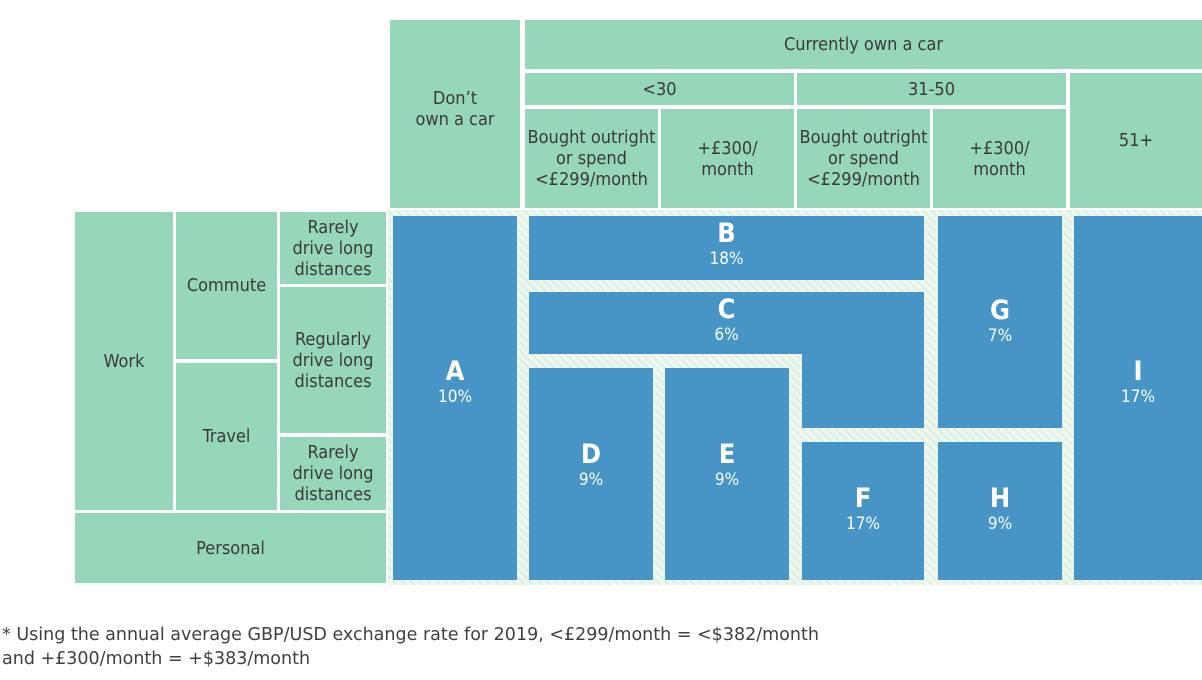 The height and width of the screenshot is (680, 1202). I want to click on header-age-under-30: <30, so click(659, 89).